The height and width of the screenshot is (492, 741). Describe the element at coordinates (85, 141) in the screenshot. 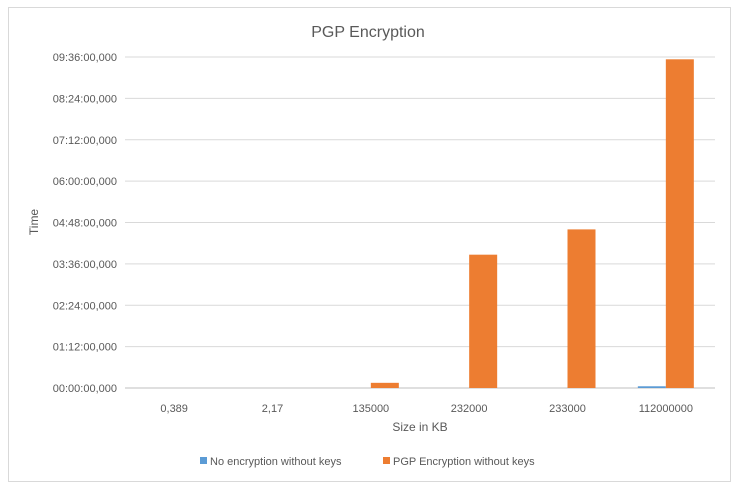

I see `y-tick-label: 07:12:00,000` at that location.